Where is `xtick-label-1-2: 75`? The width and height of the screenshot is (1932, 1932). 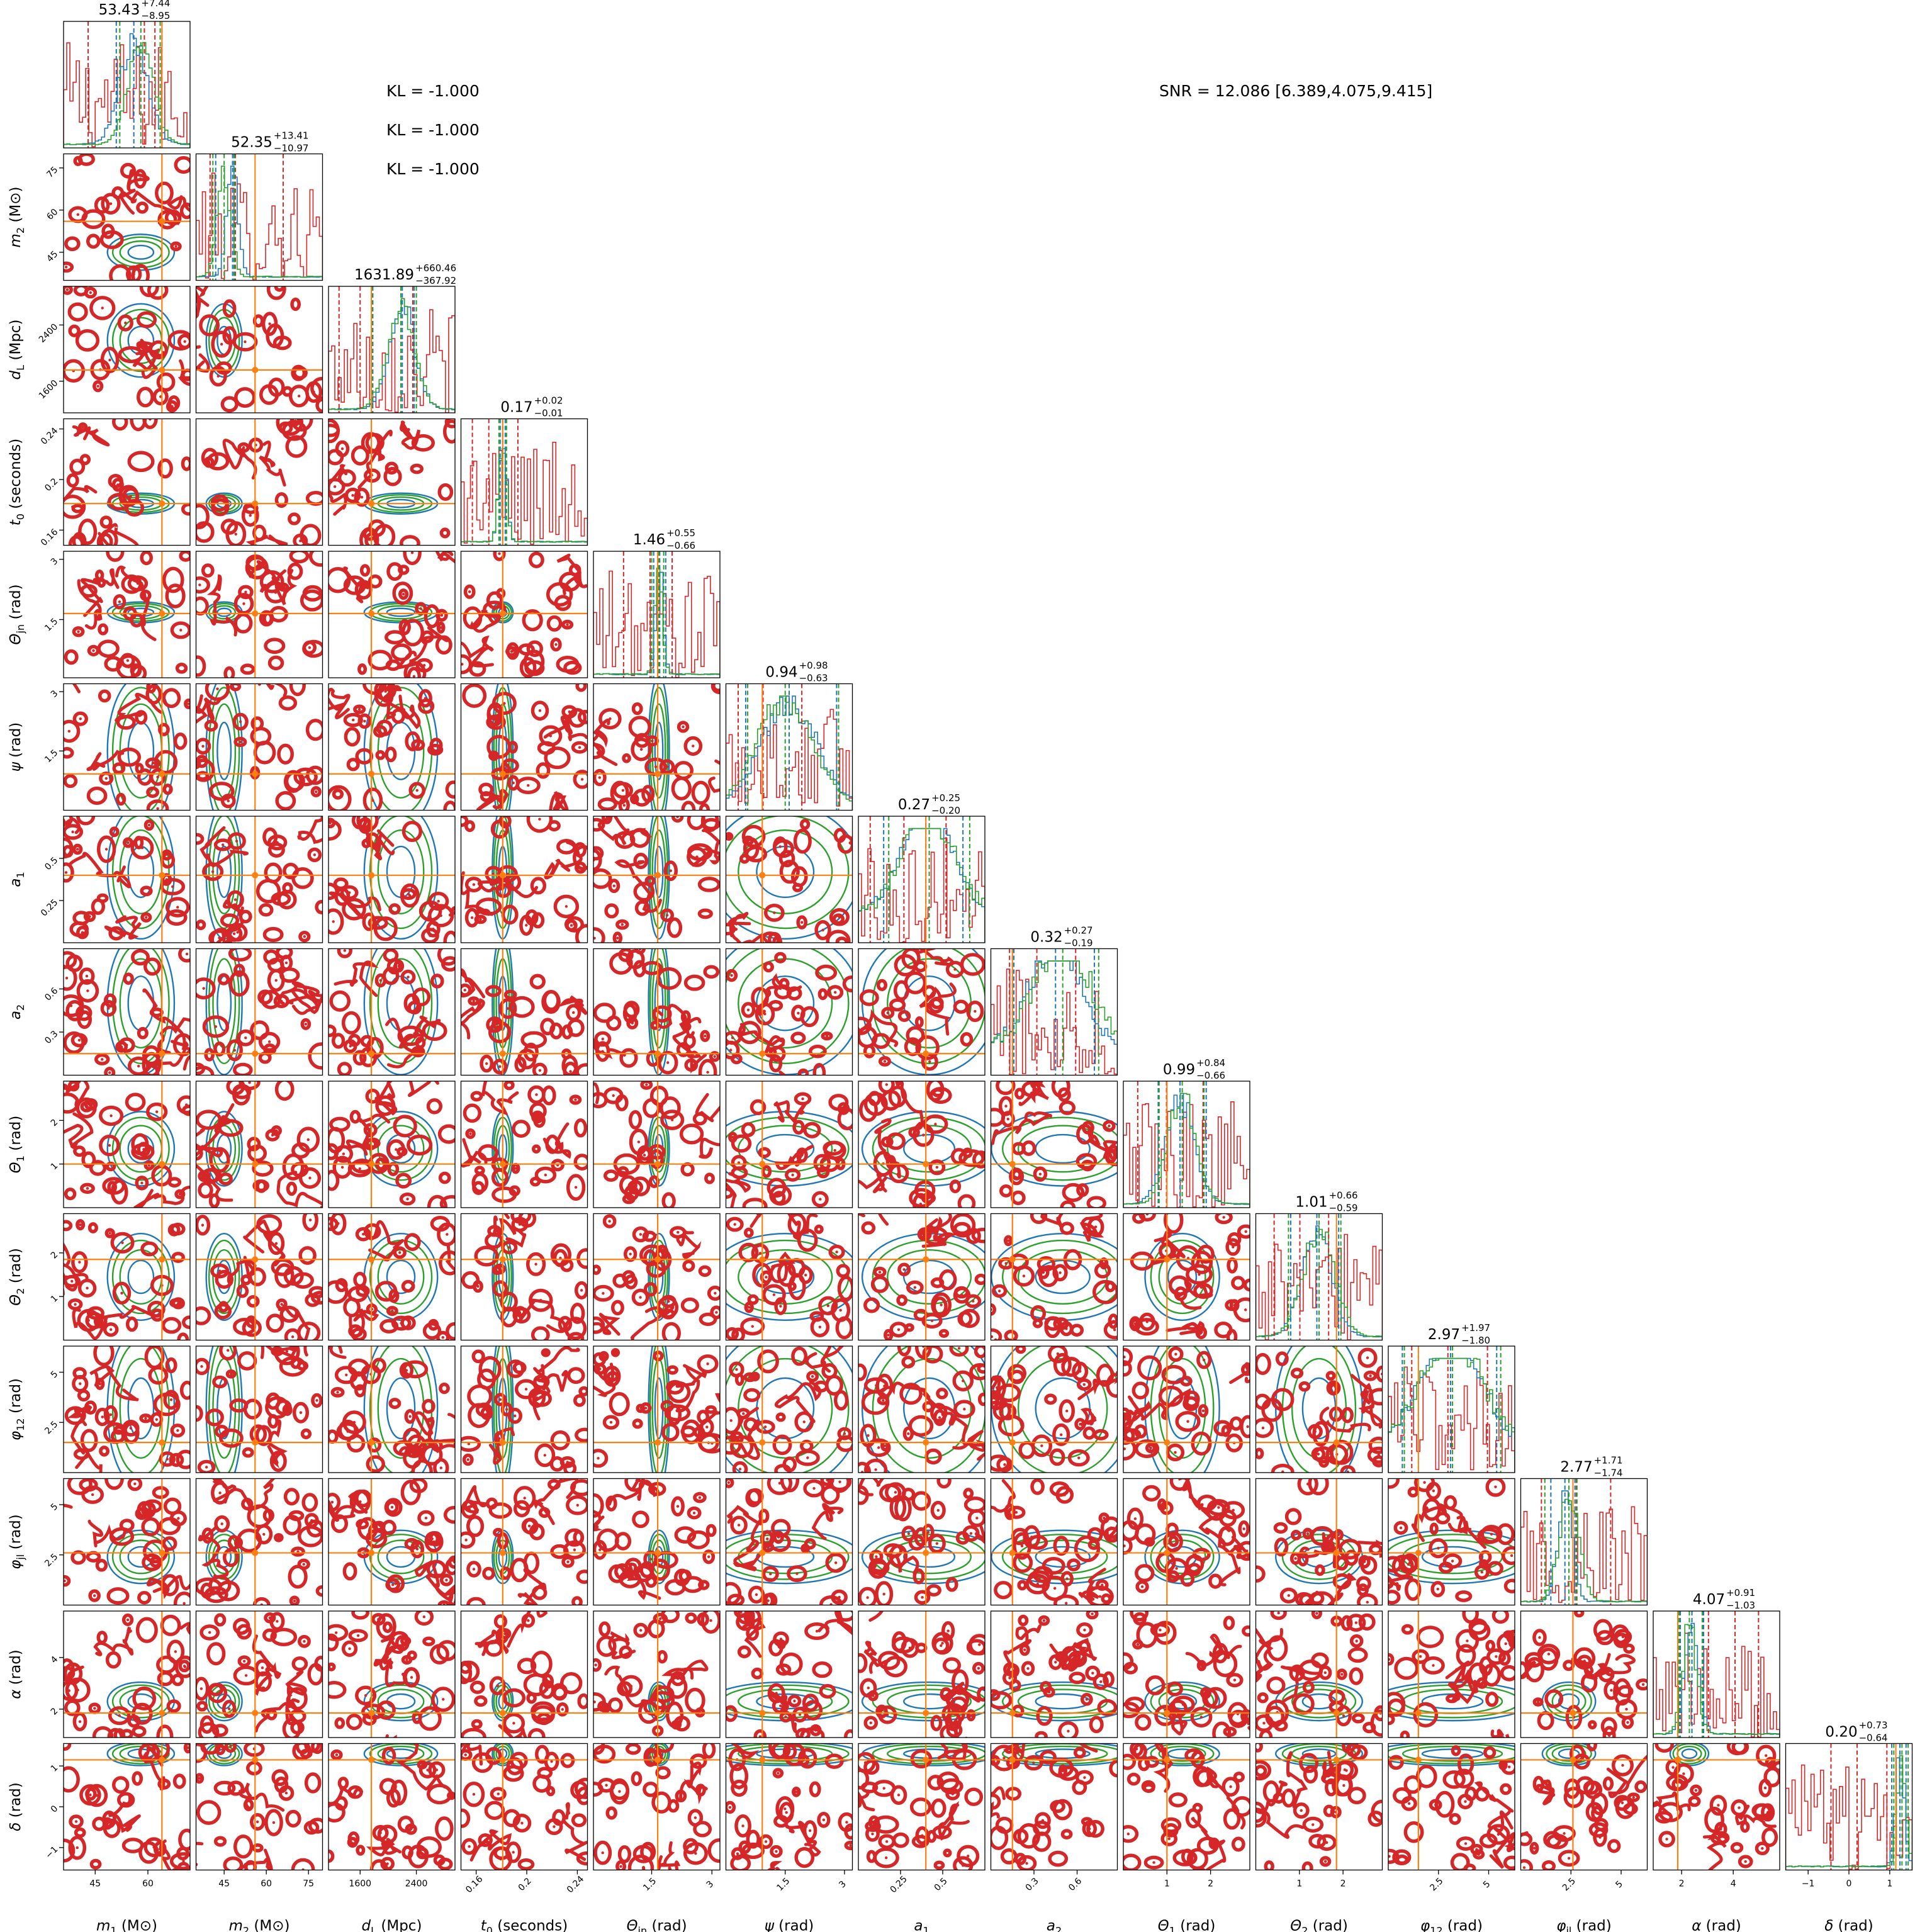 xtick-label-1-2: 75 is located at coordinates (308, 1884).